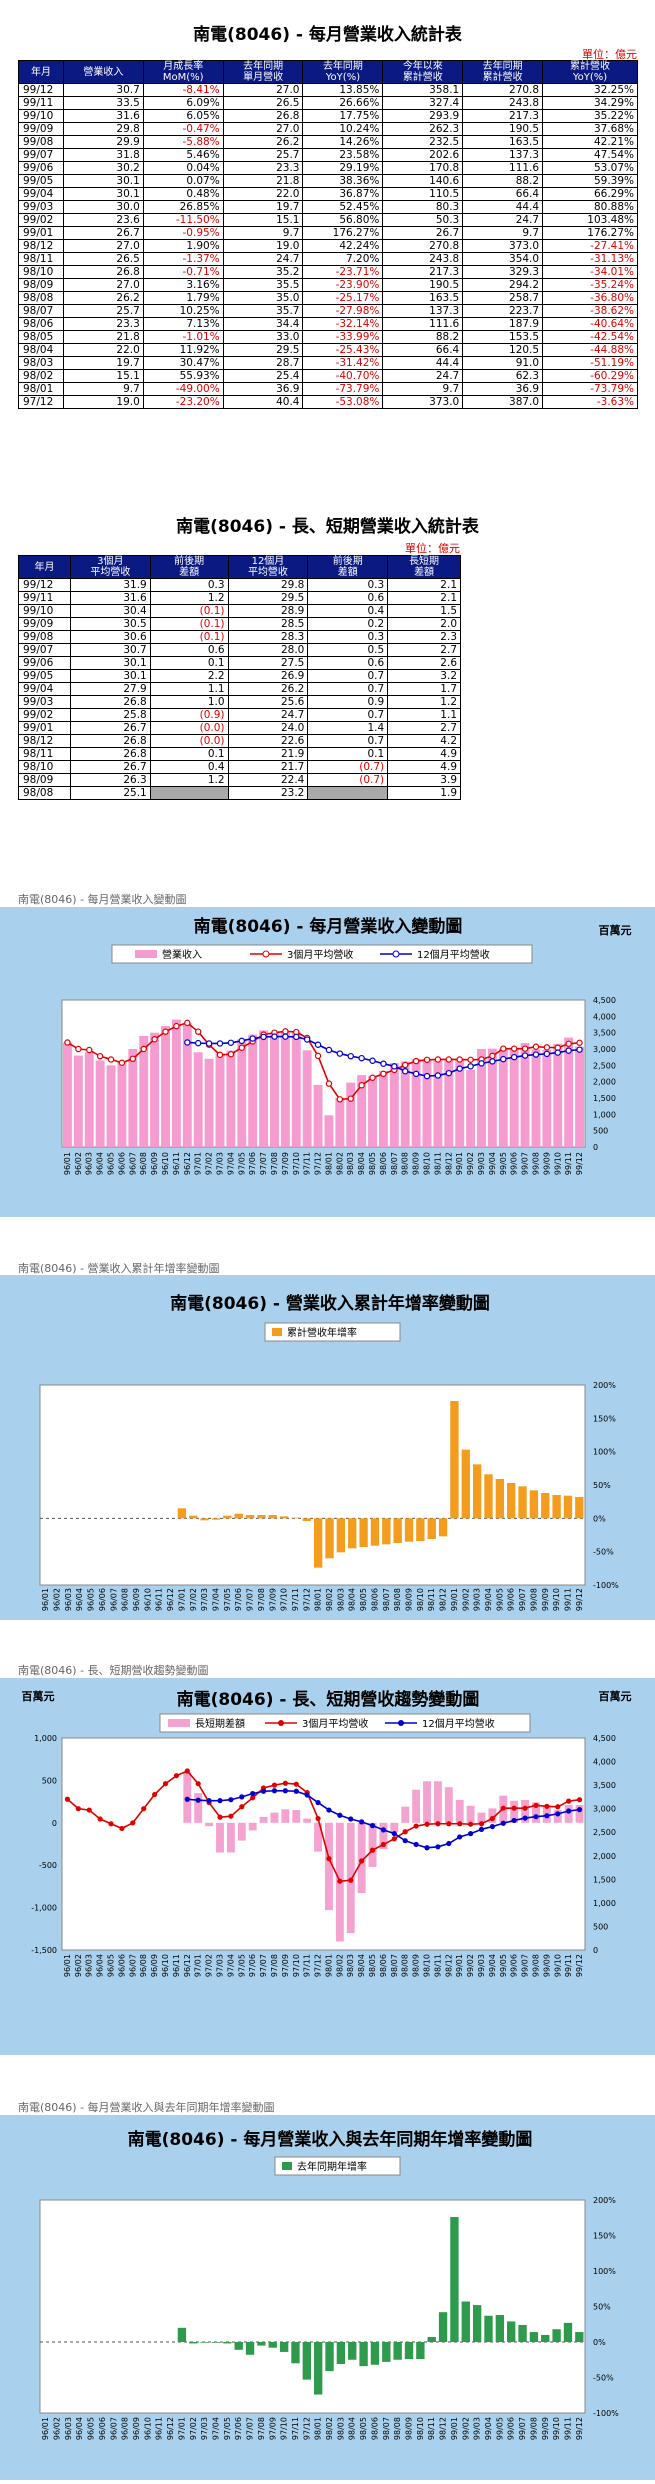 The width and height of the screenshot is (655, 2484). What do you see at coordinates (103, 129) in the screenshot?
I see `value-cell: 29.8` at bounding box center [103, 129].